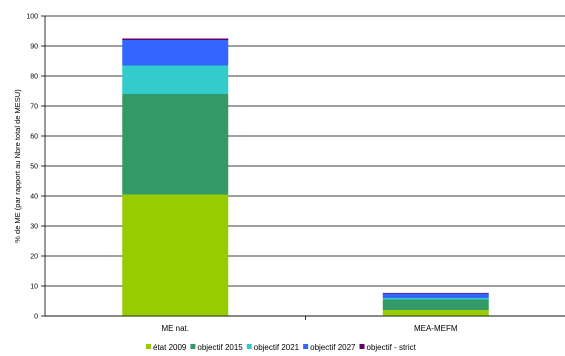 Image resolution: width=565 pixels, height=356 pixels. Describe the element at coordinates (34, 137) in the screenshot. I see `y-tick-label: 60` at that location.